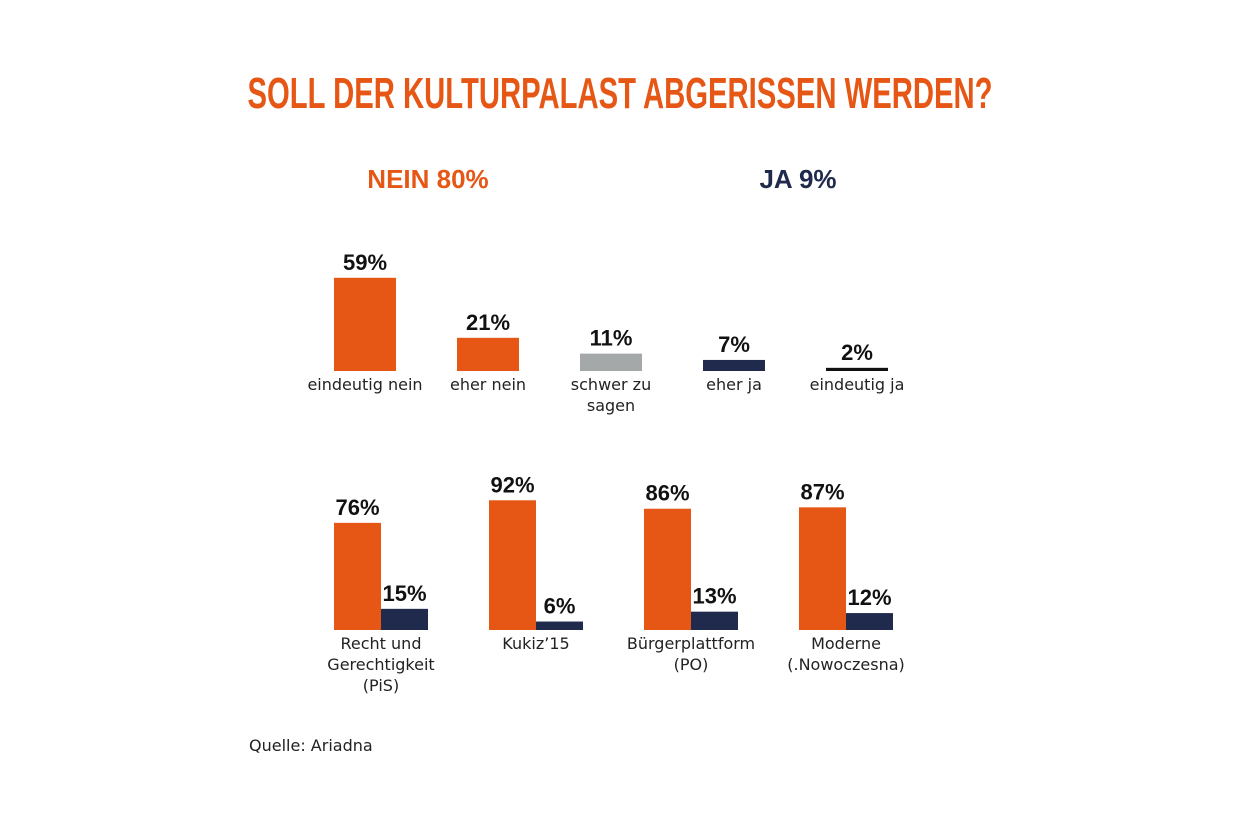 This screenshot has width=1240, height=826. What do you see at coordinates (560, 606) in the screenshot?
I see `value-label-kukiz-15-ja: 6%` at bounding box center [560, 606].